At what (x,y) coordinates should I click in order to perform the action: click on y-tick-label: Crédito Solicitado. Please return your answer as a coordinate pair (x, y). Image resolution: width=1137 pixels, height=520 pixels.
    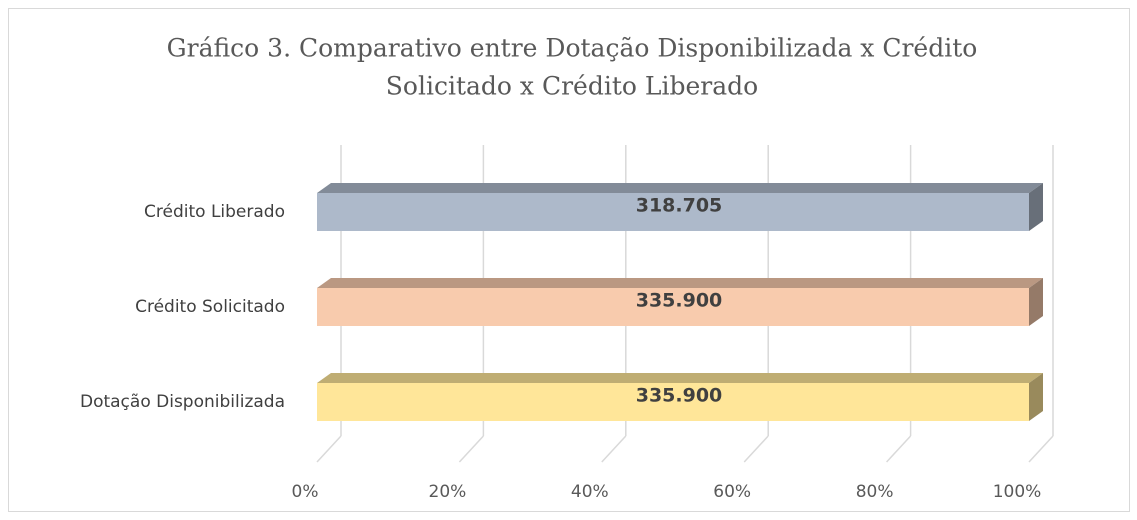
    Looking at the image, I should click on (210, 307).